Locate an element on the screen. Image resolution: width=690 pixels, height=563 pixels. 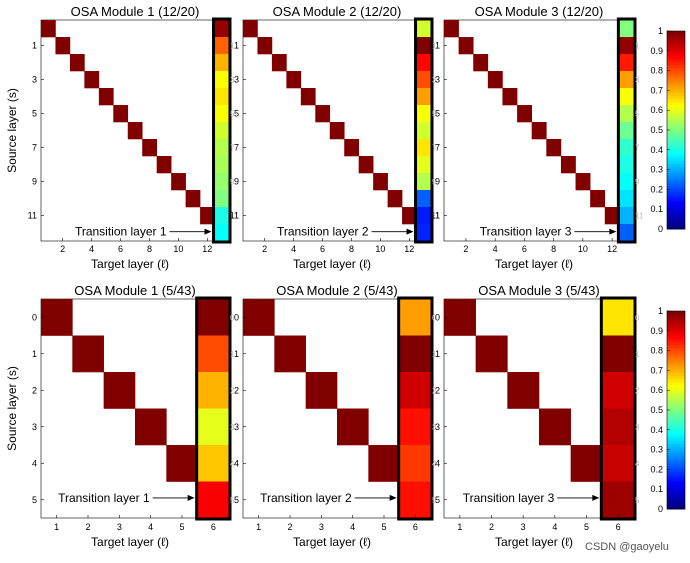
colorbar-tick-label: 0.8 is located at coordinates (656, 71).